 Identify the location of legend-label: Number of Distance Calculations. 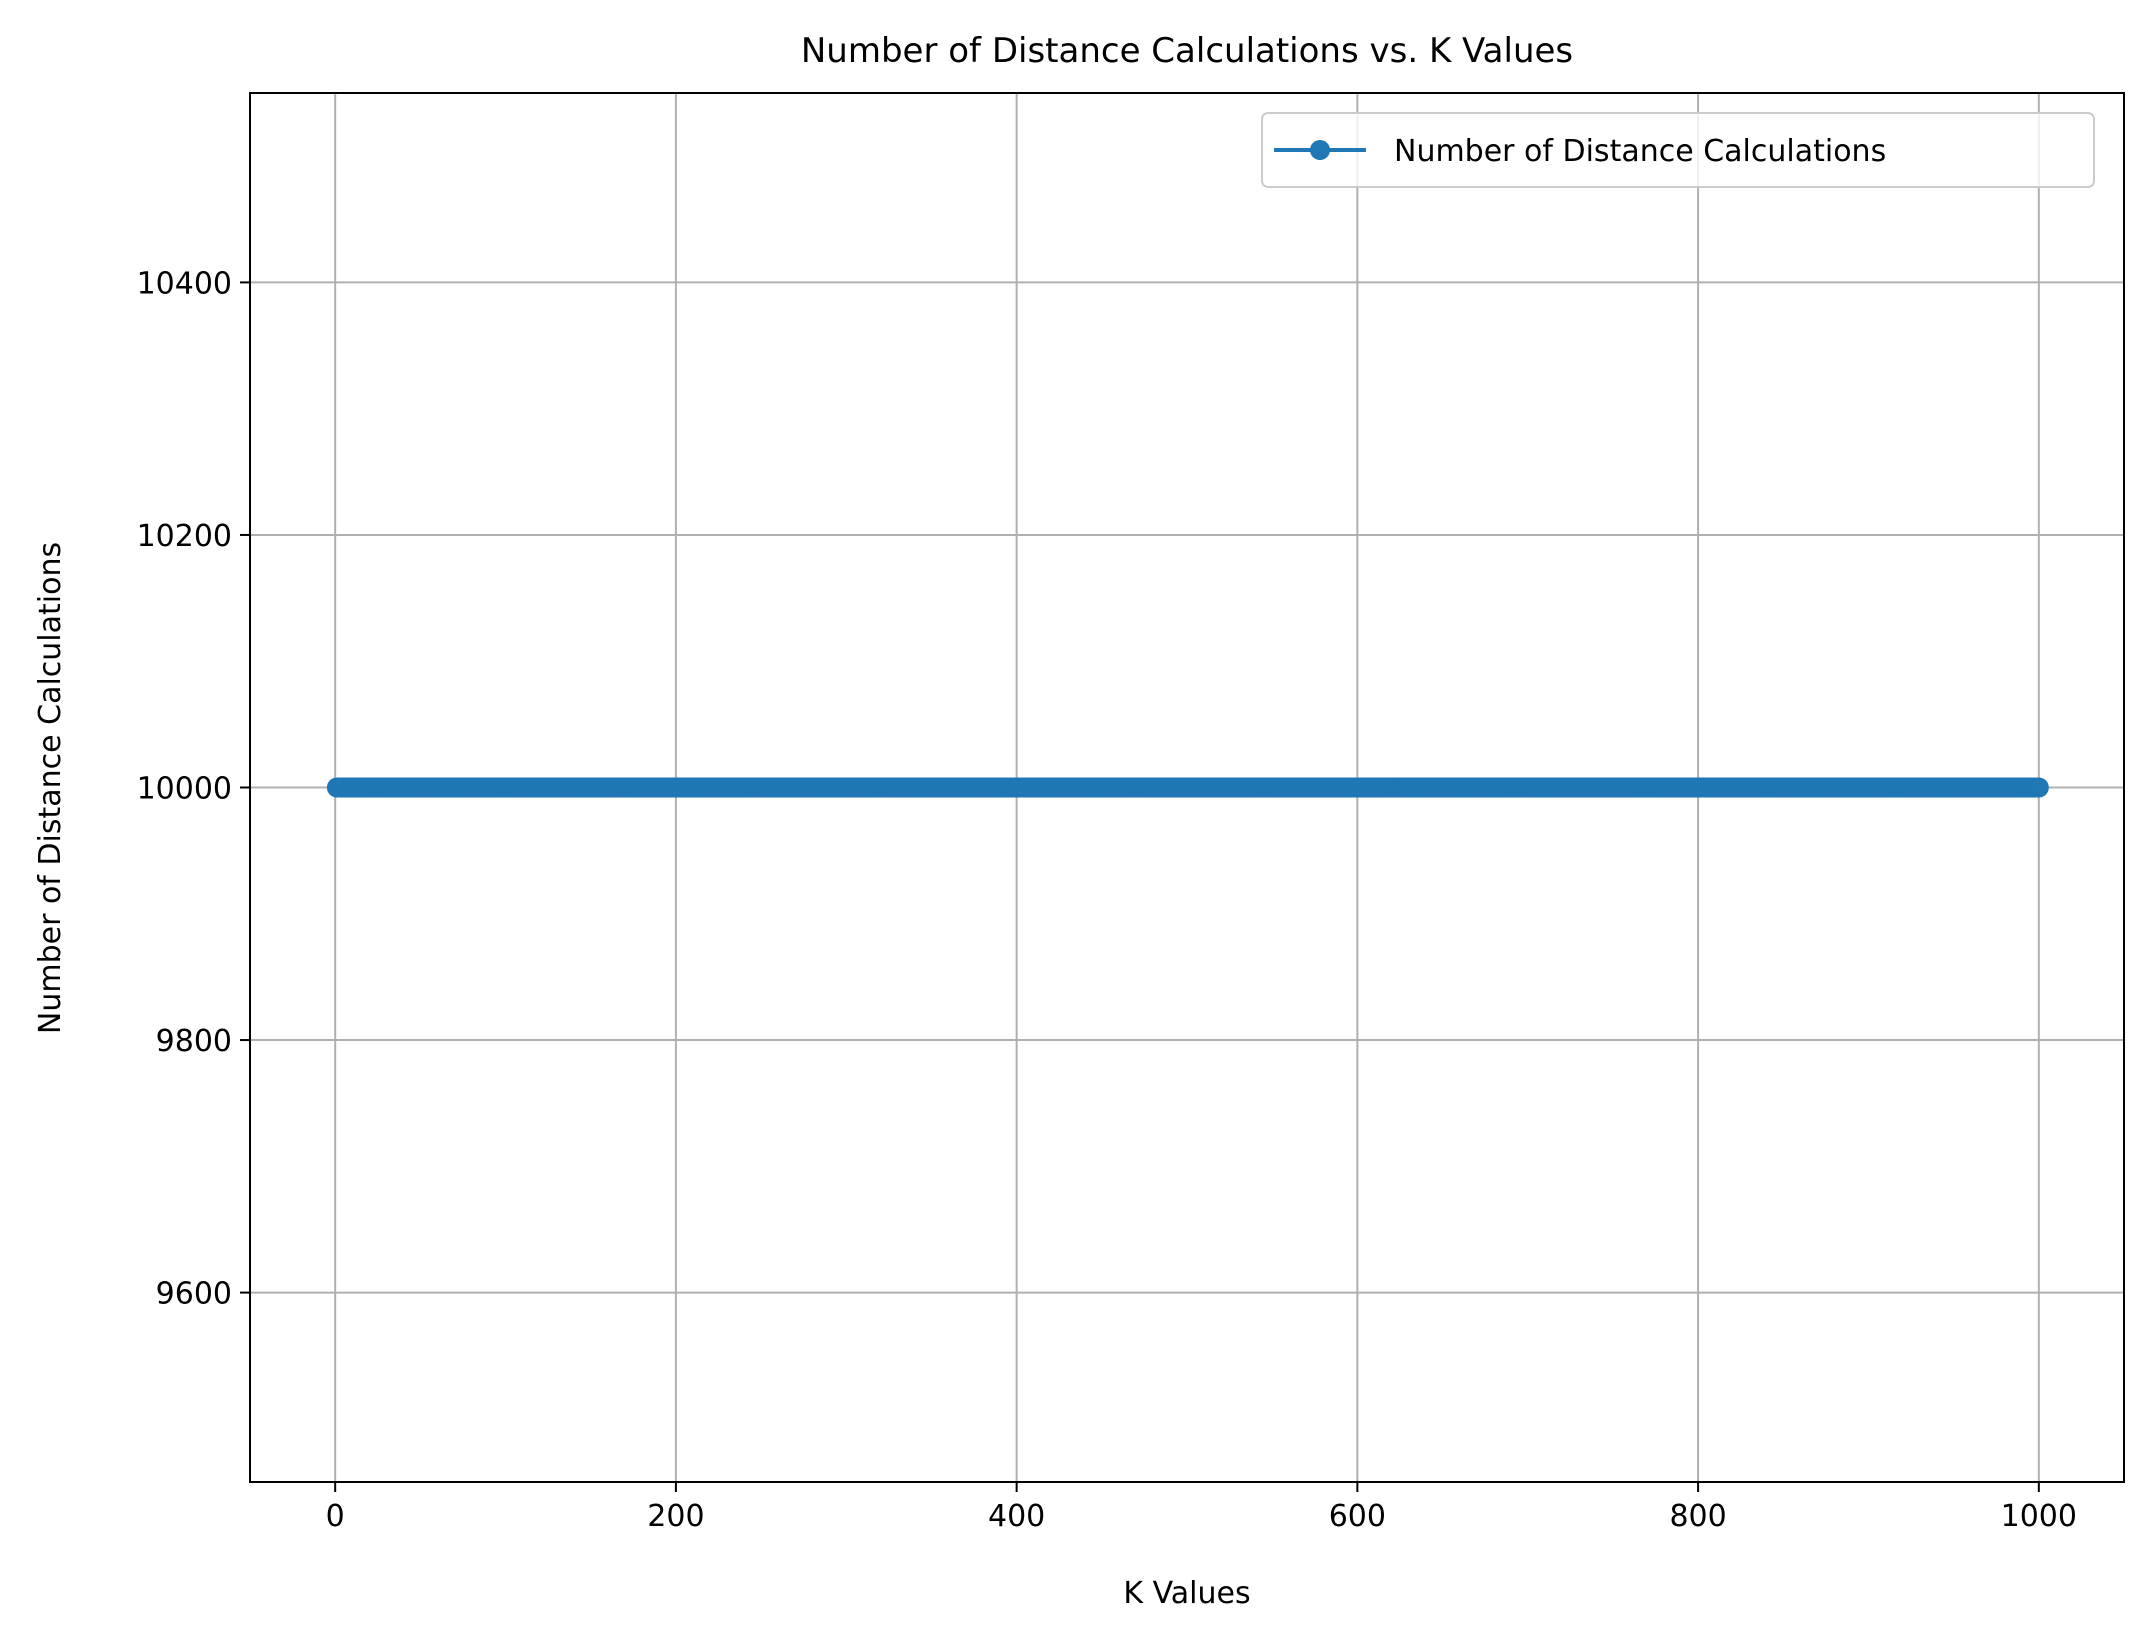
(1640, 151).